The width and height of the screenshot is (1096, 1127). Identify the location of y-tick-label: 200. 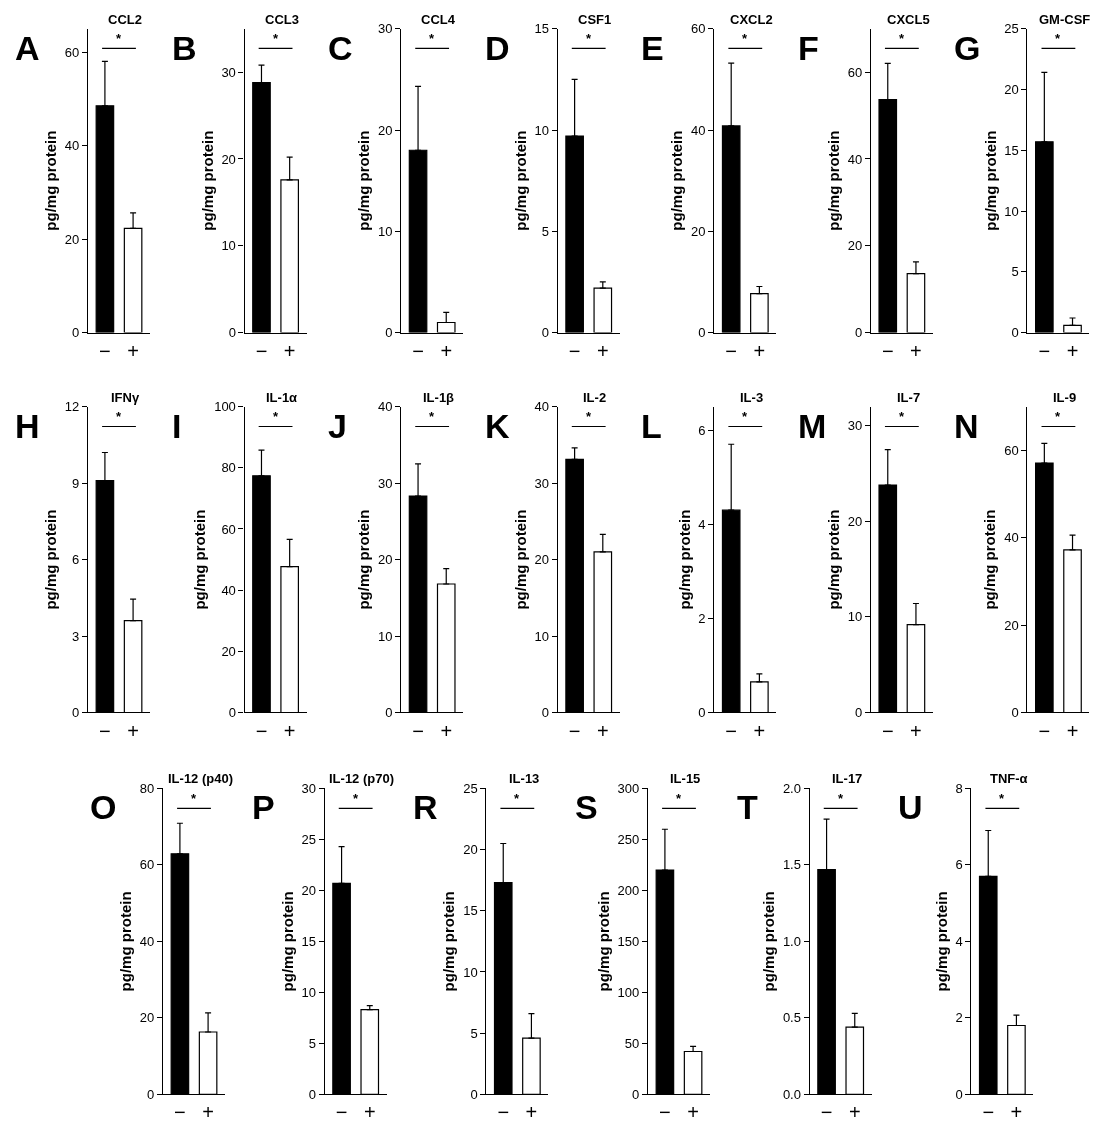
(628, 890).